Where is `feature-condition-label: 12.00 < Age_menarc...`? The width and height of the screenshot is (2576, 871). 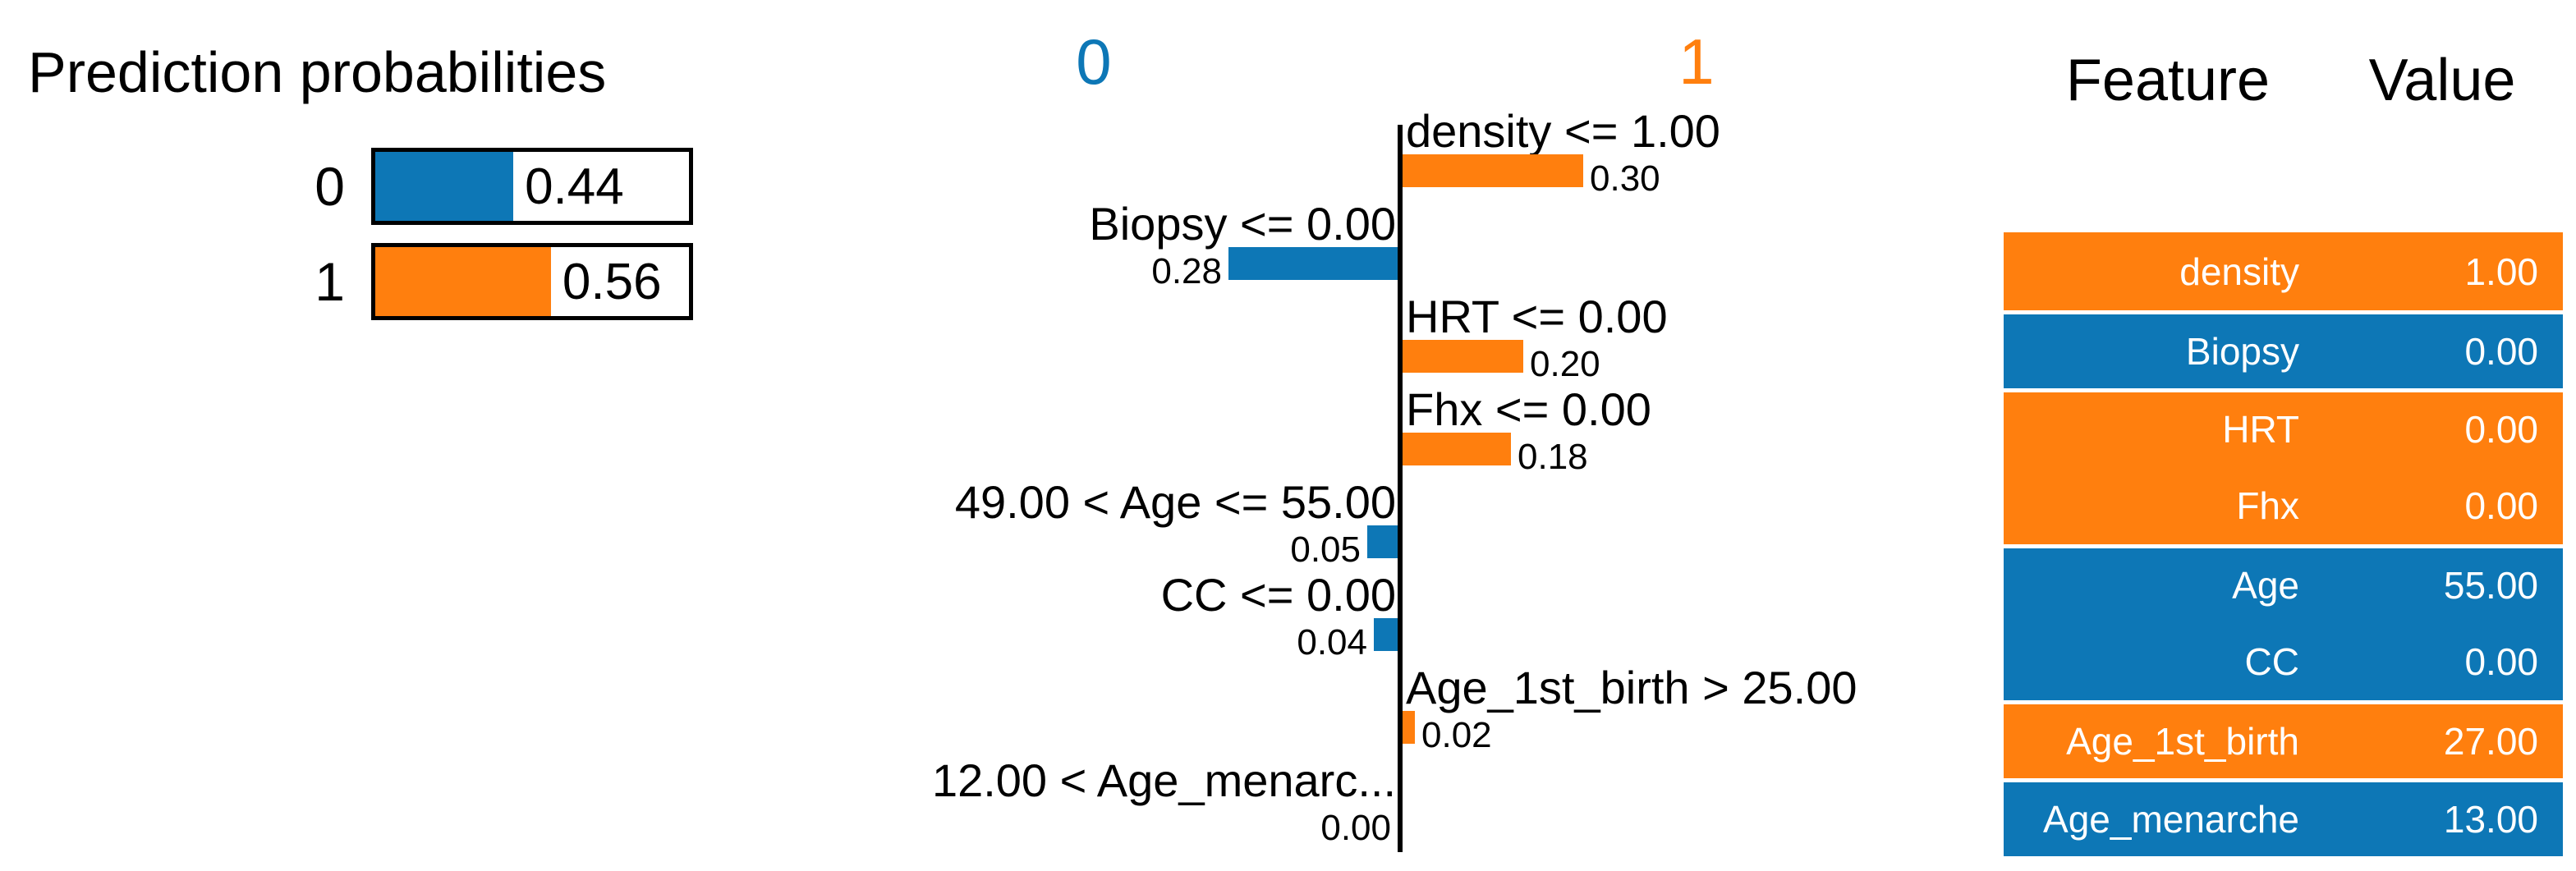 feature-condition-label: 12.00 < Age_menarc... is located at coordinates (1163, 780).